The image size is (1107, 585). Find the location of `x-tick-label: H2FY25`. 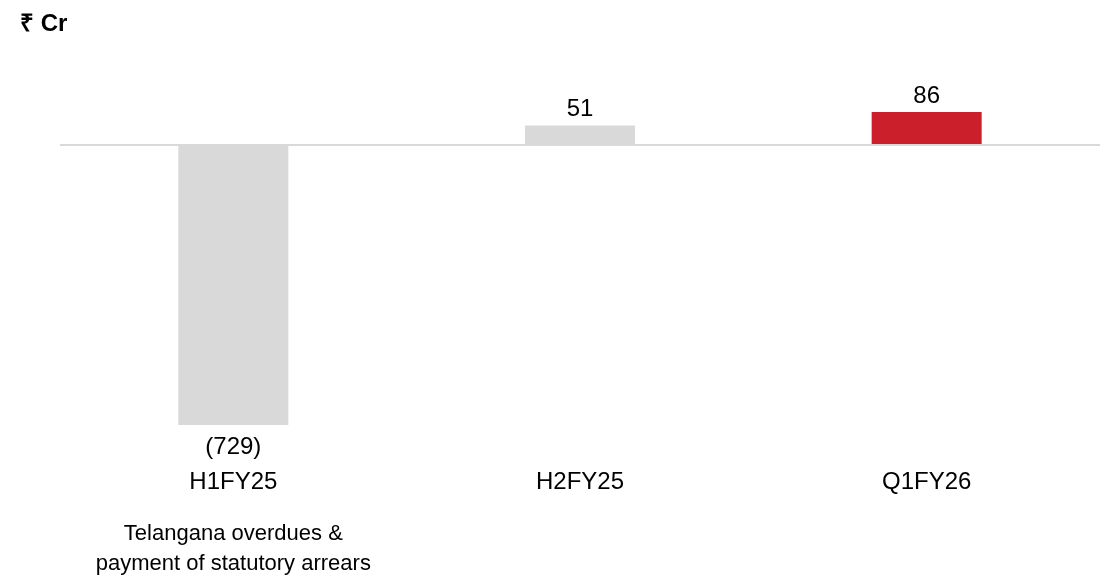

x-tick-label: H2FY25 is located at coordinates (580, 480).